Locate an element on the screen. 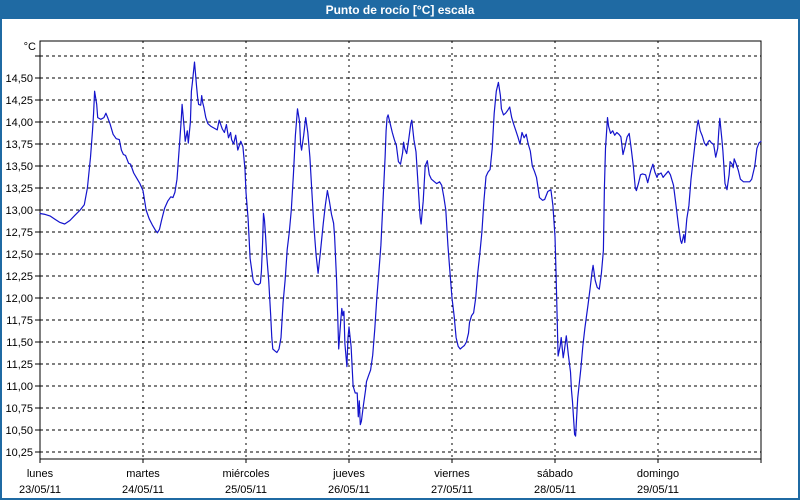 Image resolution: width=800 pixels, height=500 pixels. x-day-label: miércoles is located at coordinates (246, 474).